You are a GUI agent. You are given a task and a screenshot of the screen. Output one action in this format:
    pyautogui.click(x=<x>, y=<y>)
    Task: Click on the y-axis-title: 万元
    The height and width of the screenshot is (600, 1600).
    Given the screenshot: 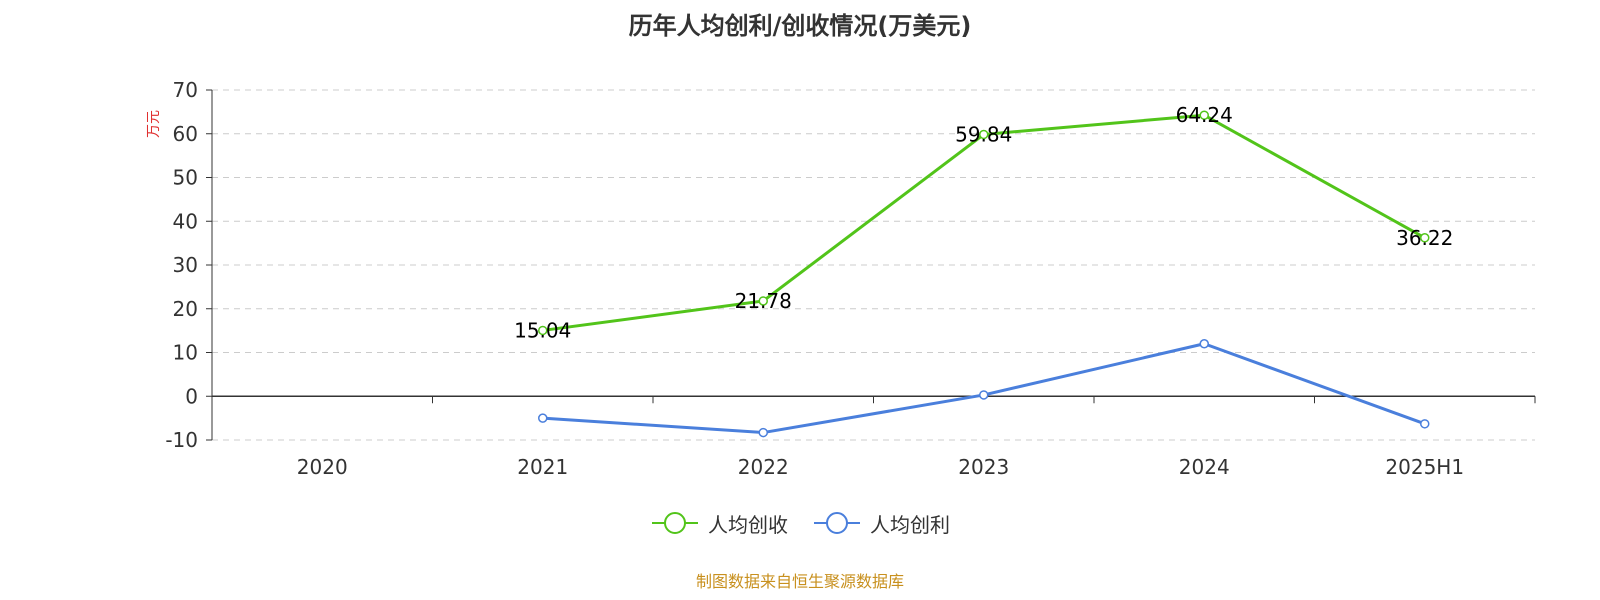 What is the action you would take?
    pyautogui.click(x=154, y=124)
    